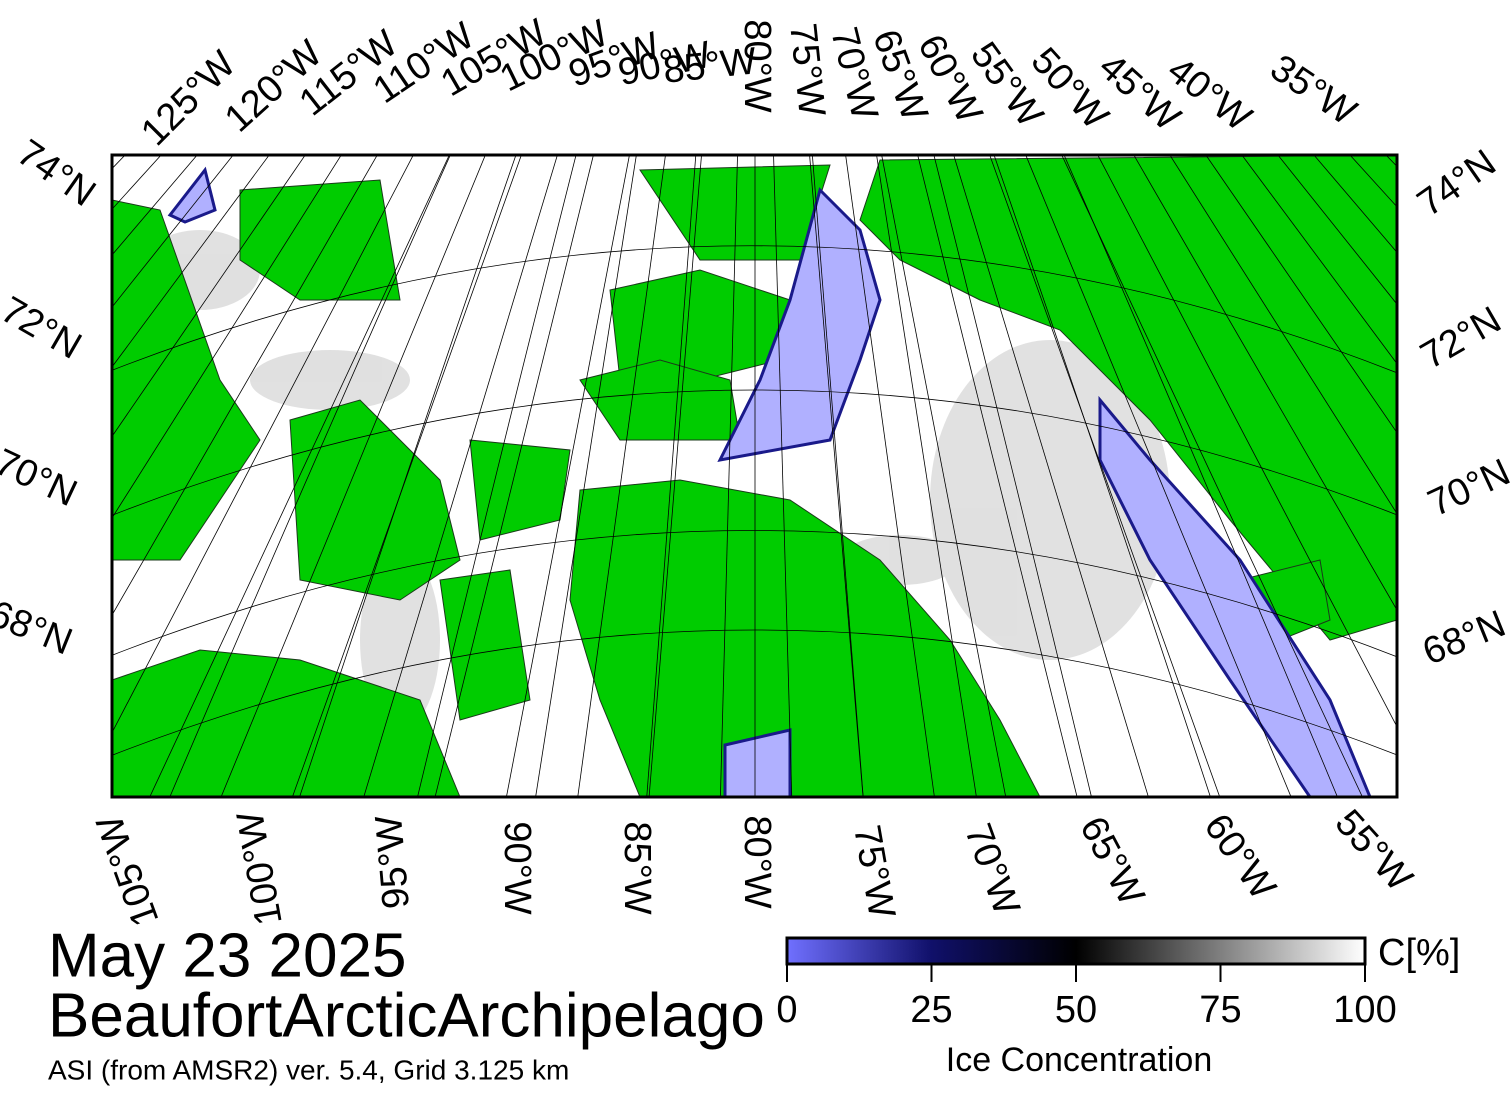 This screenshot has height=1095, width=1512. Describe the element at coordinates (757, 861) in the screenshot. I see `bottom-lon-label: 80°W` at that location.